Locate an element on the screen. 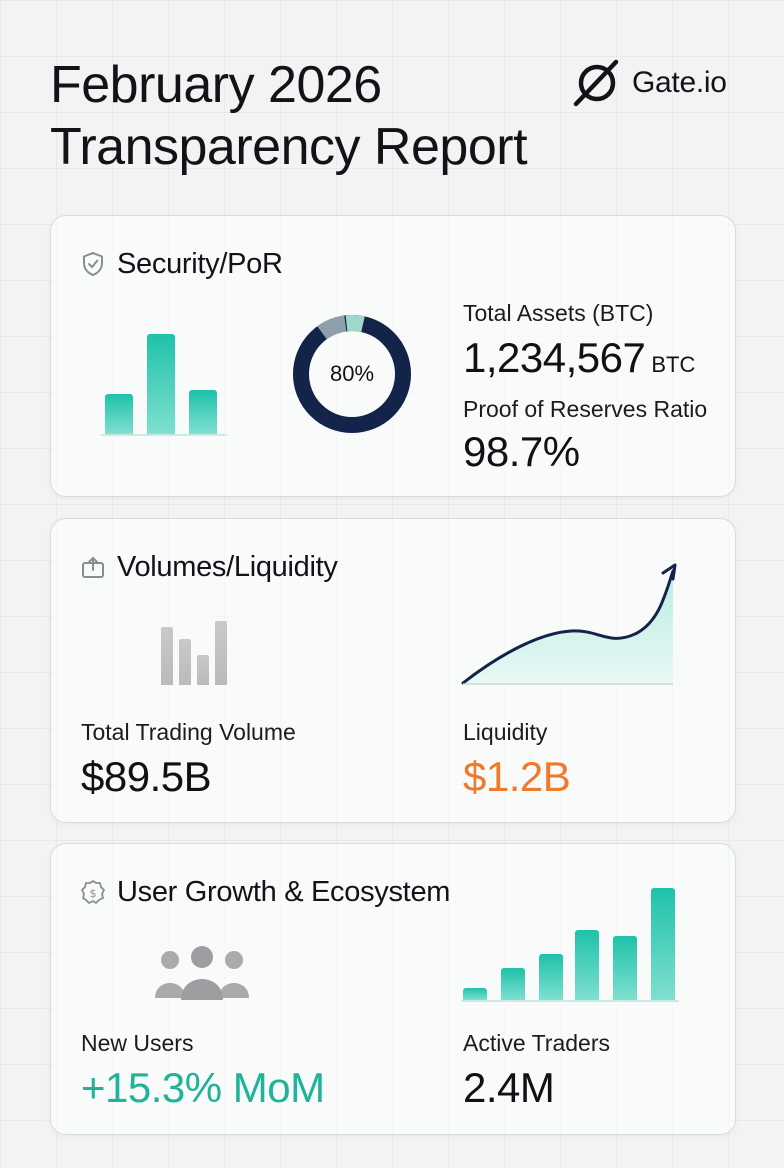 The width and height of the screenshot is (784, 1168). volumes-header: Volumes/Liquidity is located at coordinates (208, 567).